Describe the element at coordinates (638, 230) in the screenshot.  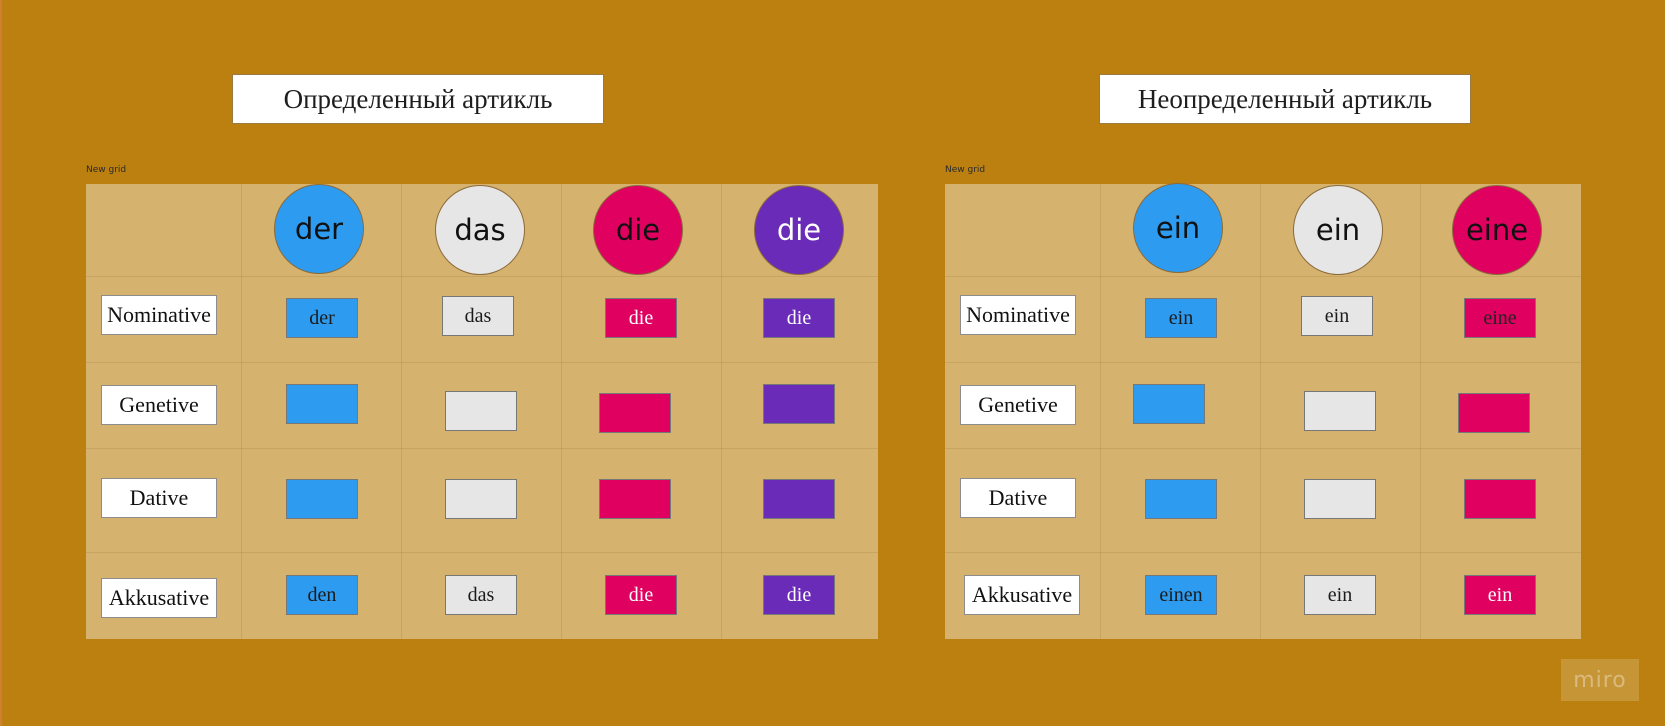
I see `header-circle-die-feminine: die` at that location.